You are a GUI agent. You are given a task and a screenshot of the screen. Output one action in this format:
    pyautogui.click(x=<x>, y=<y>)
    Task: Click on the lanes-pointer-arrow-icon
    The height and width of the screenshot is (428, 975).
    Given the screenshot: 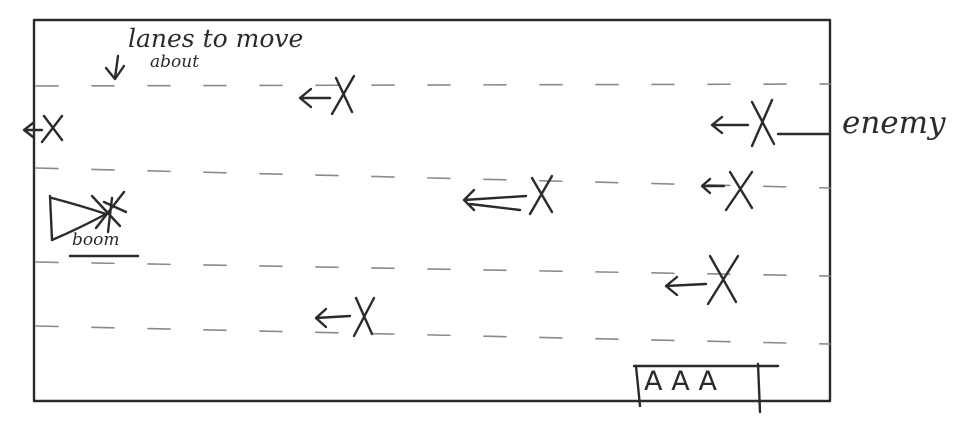 What is the action you would take?
    pyautogui.click(x=115, y=67)
    